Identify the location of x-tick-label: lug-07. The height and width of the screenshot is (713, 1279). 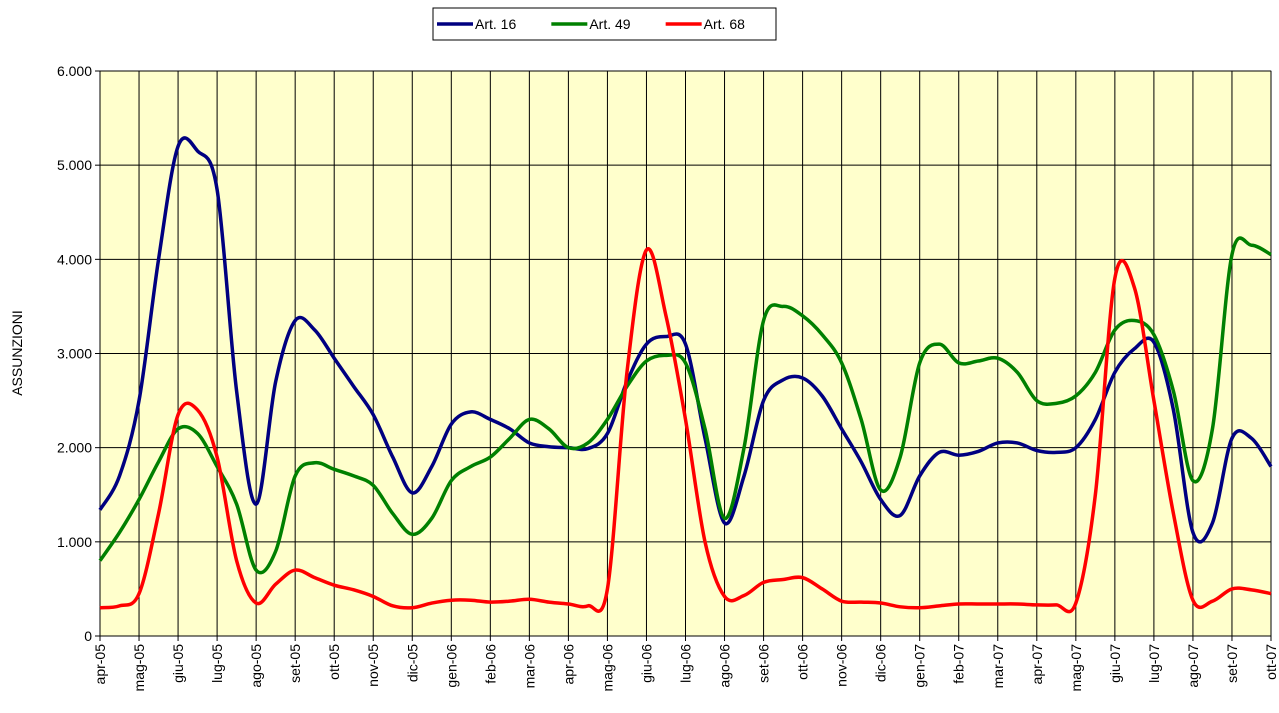
(1154, 663).